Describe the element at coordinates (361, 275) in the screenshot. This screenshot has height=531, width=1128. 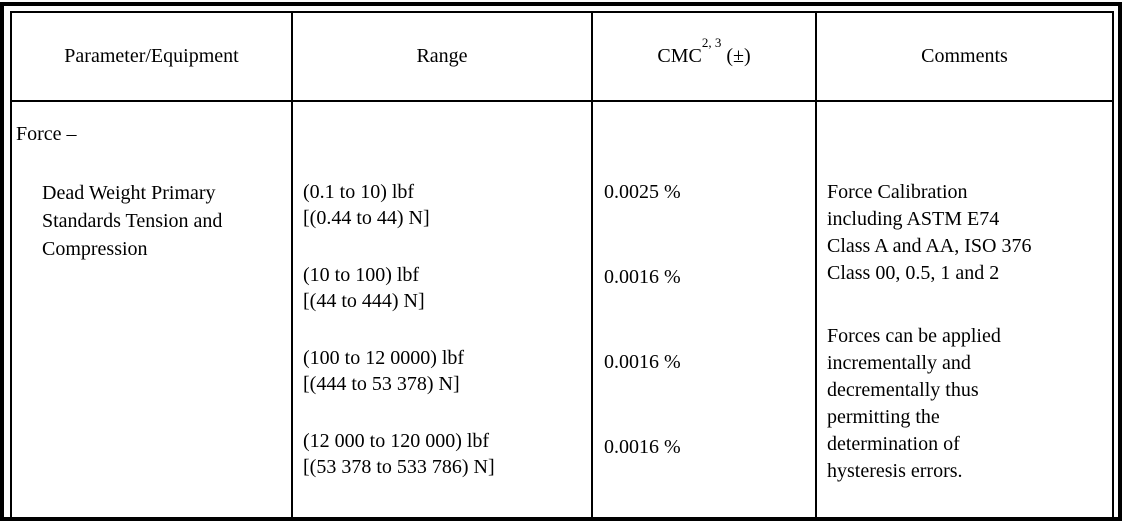
I see `range-lbf-value: (10 to 100) lbf` at that location.